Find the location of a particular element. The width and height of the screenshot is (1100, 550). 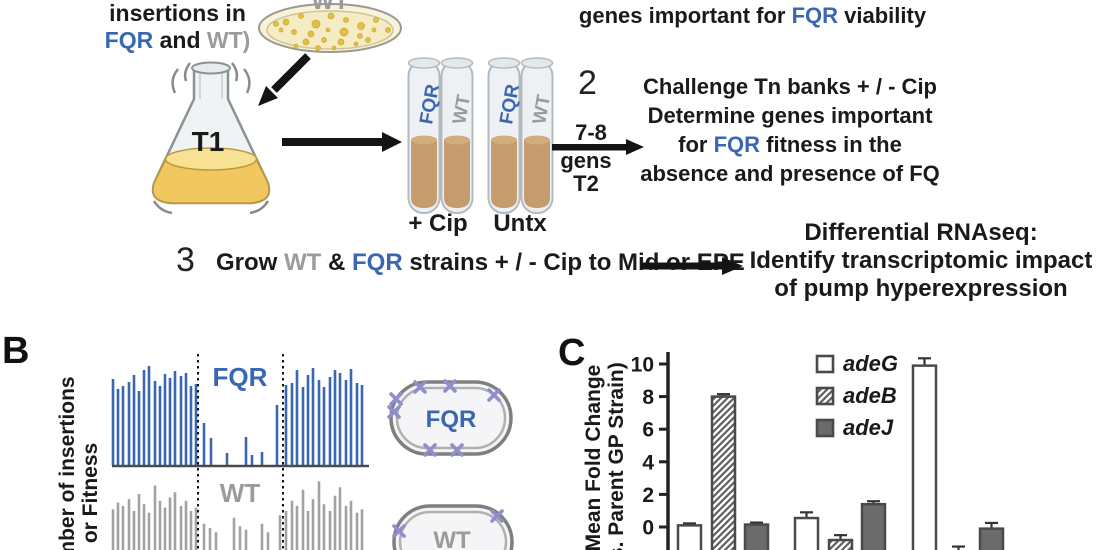

flask: T1 is located at coordinates (211, 138).